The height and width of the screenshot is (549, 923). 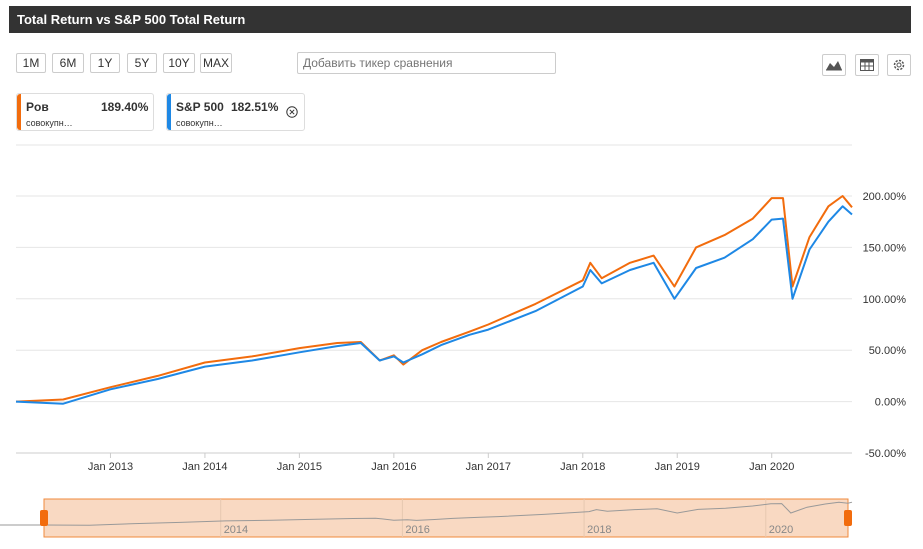 I want to click on x-tick-label: Jan 2020, so click(x=771, y=467).